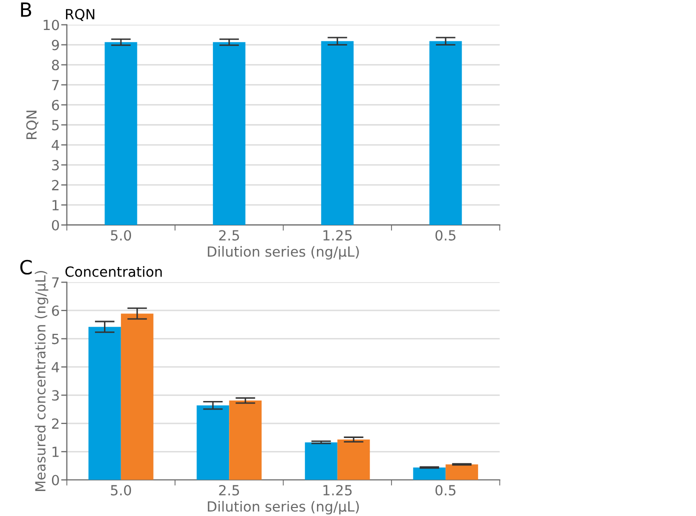 This screenshot has height=516, width=696. Describe the element at coordinates (55, 45) in the screenshot. I see `y-tick-label: 9` at that location.